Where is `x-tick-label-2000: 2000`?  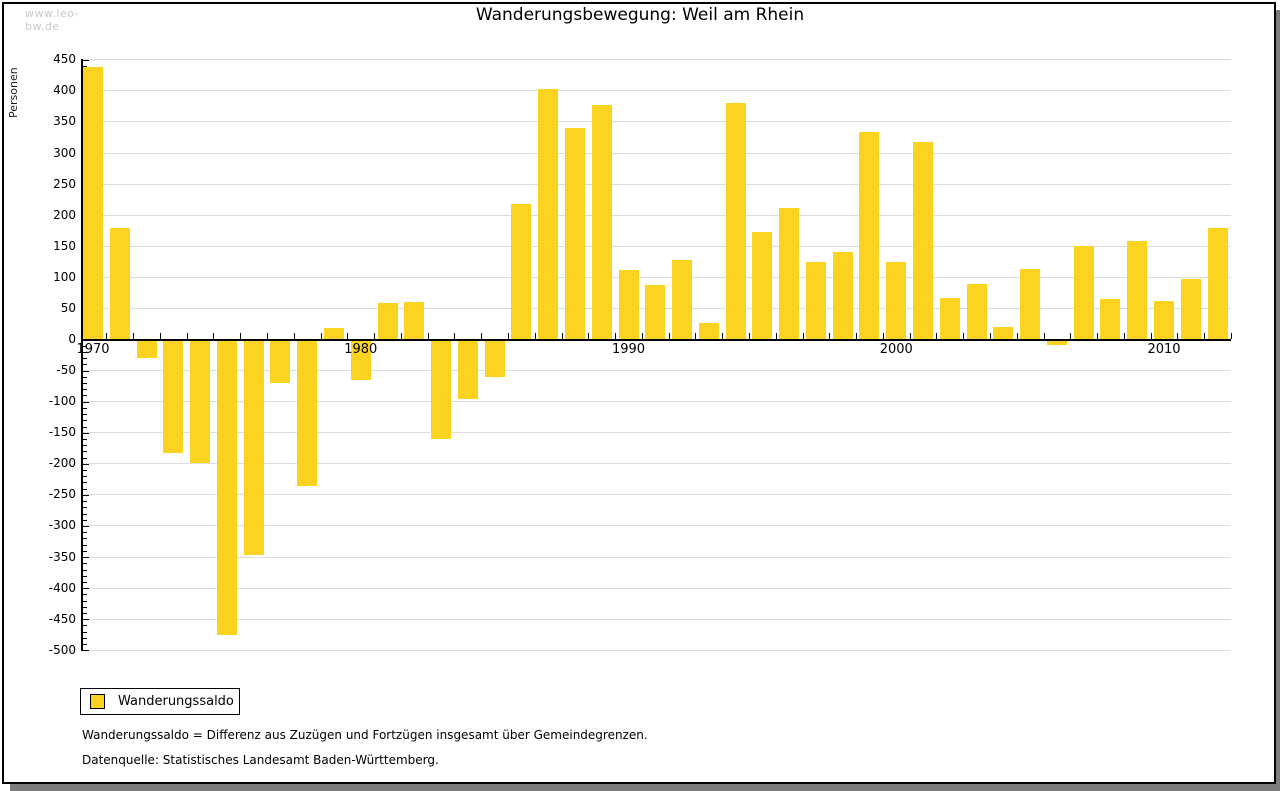 x-tick-label-2000: 2000 is located at coordinates (896, 349).